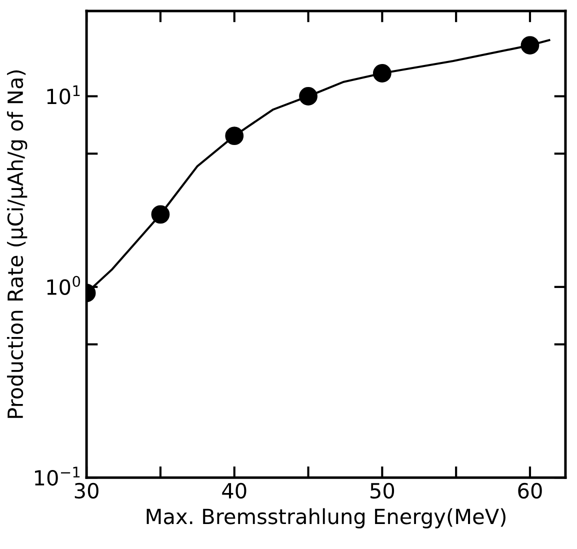 The height and width of the screenshot is (549, 577). Describe the element at coordinates (234, 490) in the screenshot. I see `x-tick-label: 40` at that location.